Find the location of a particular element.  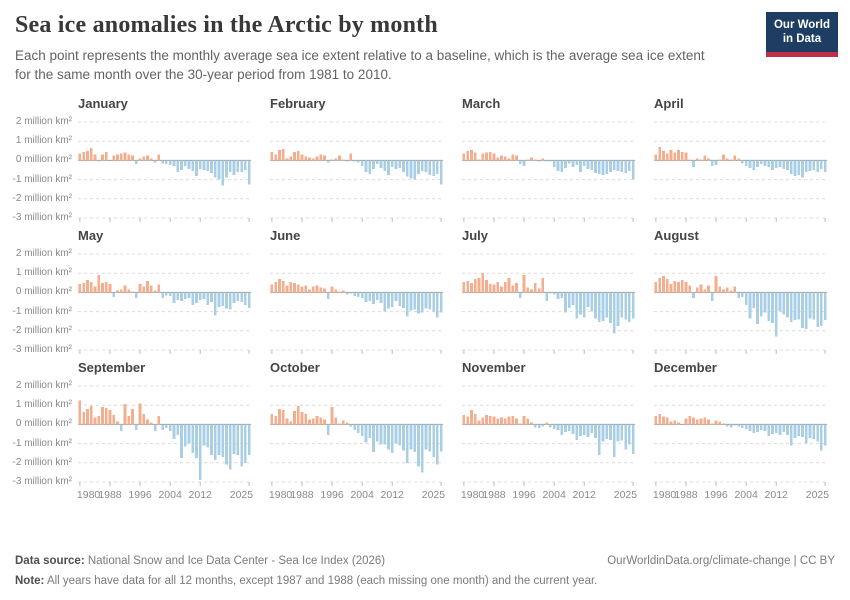

bar-2020 is located at coordinates (230, 166).